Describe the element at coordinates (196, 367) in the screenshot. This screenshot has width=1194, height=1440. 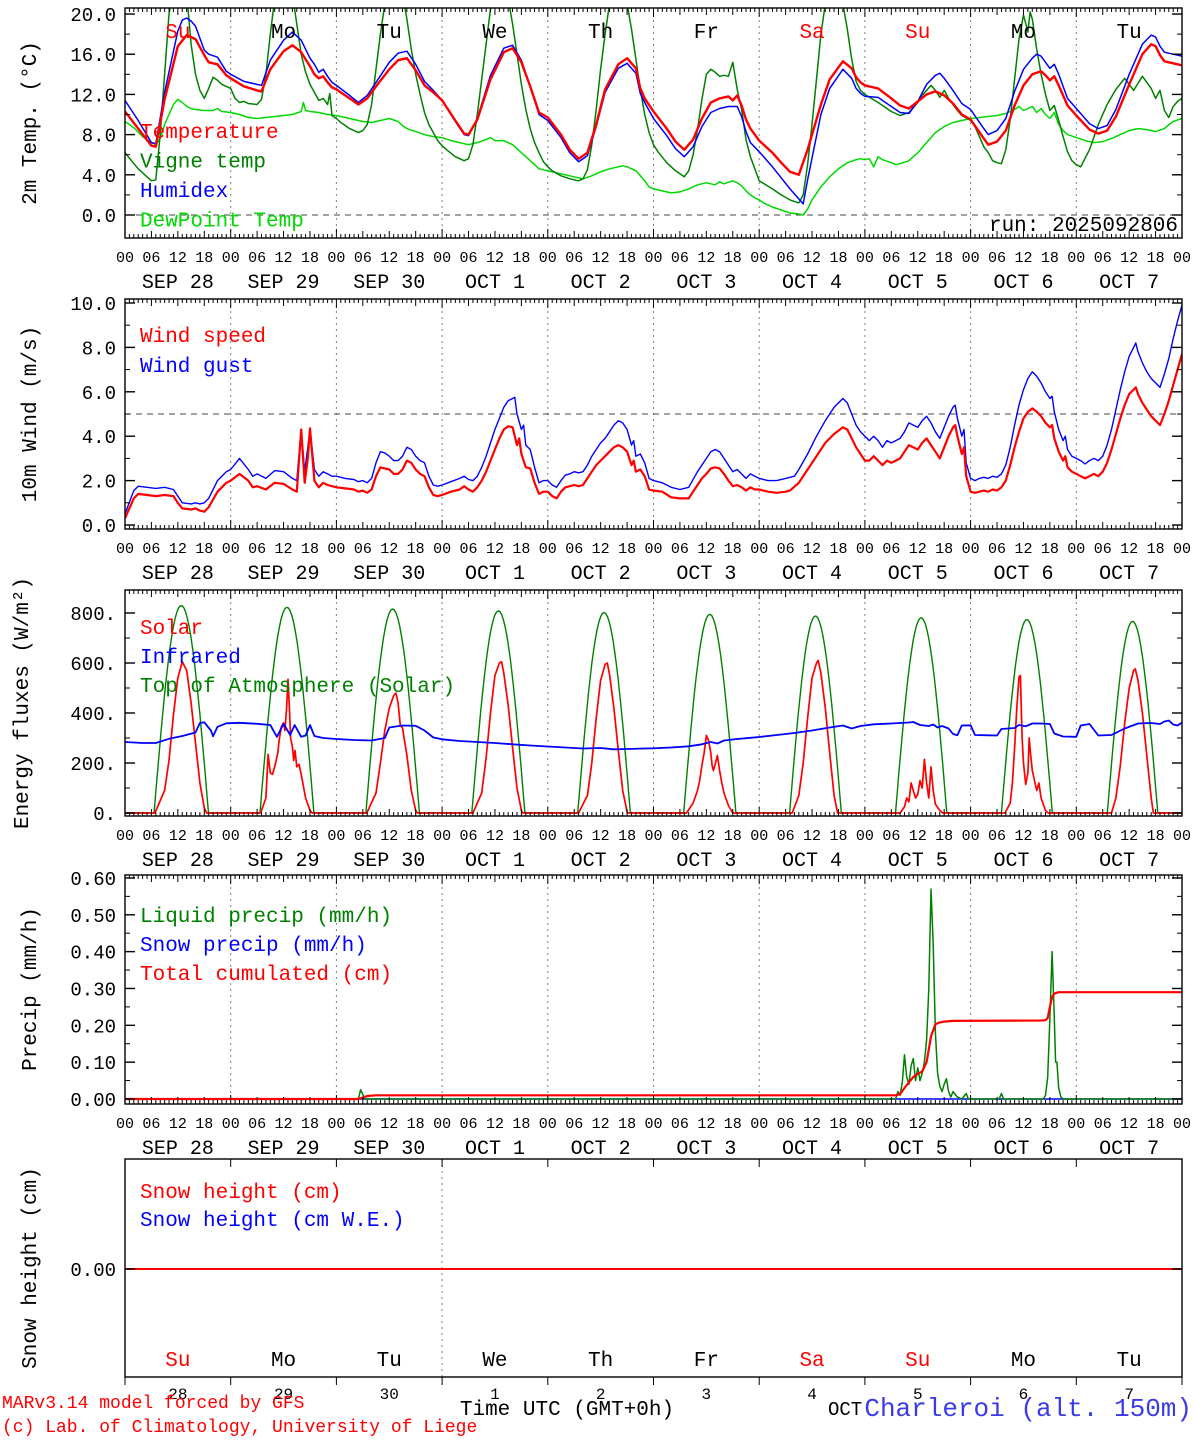
I see `p2-legend-2: Wind gust` at that location.